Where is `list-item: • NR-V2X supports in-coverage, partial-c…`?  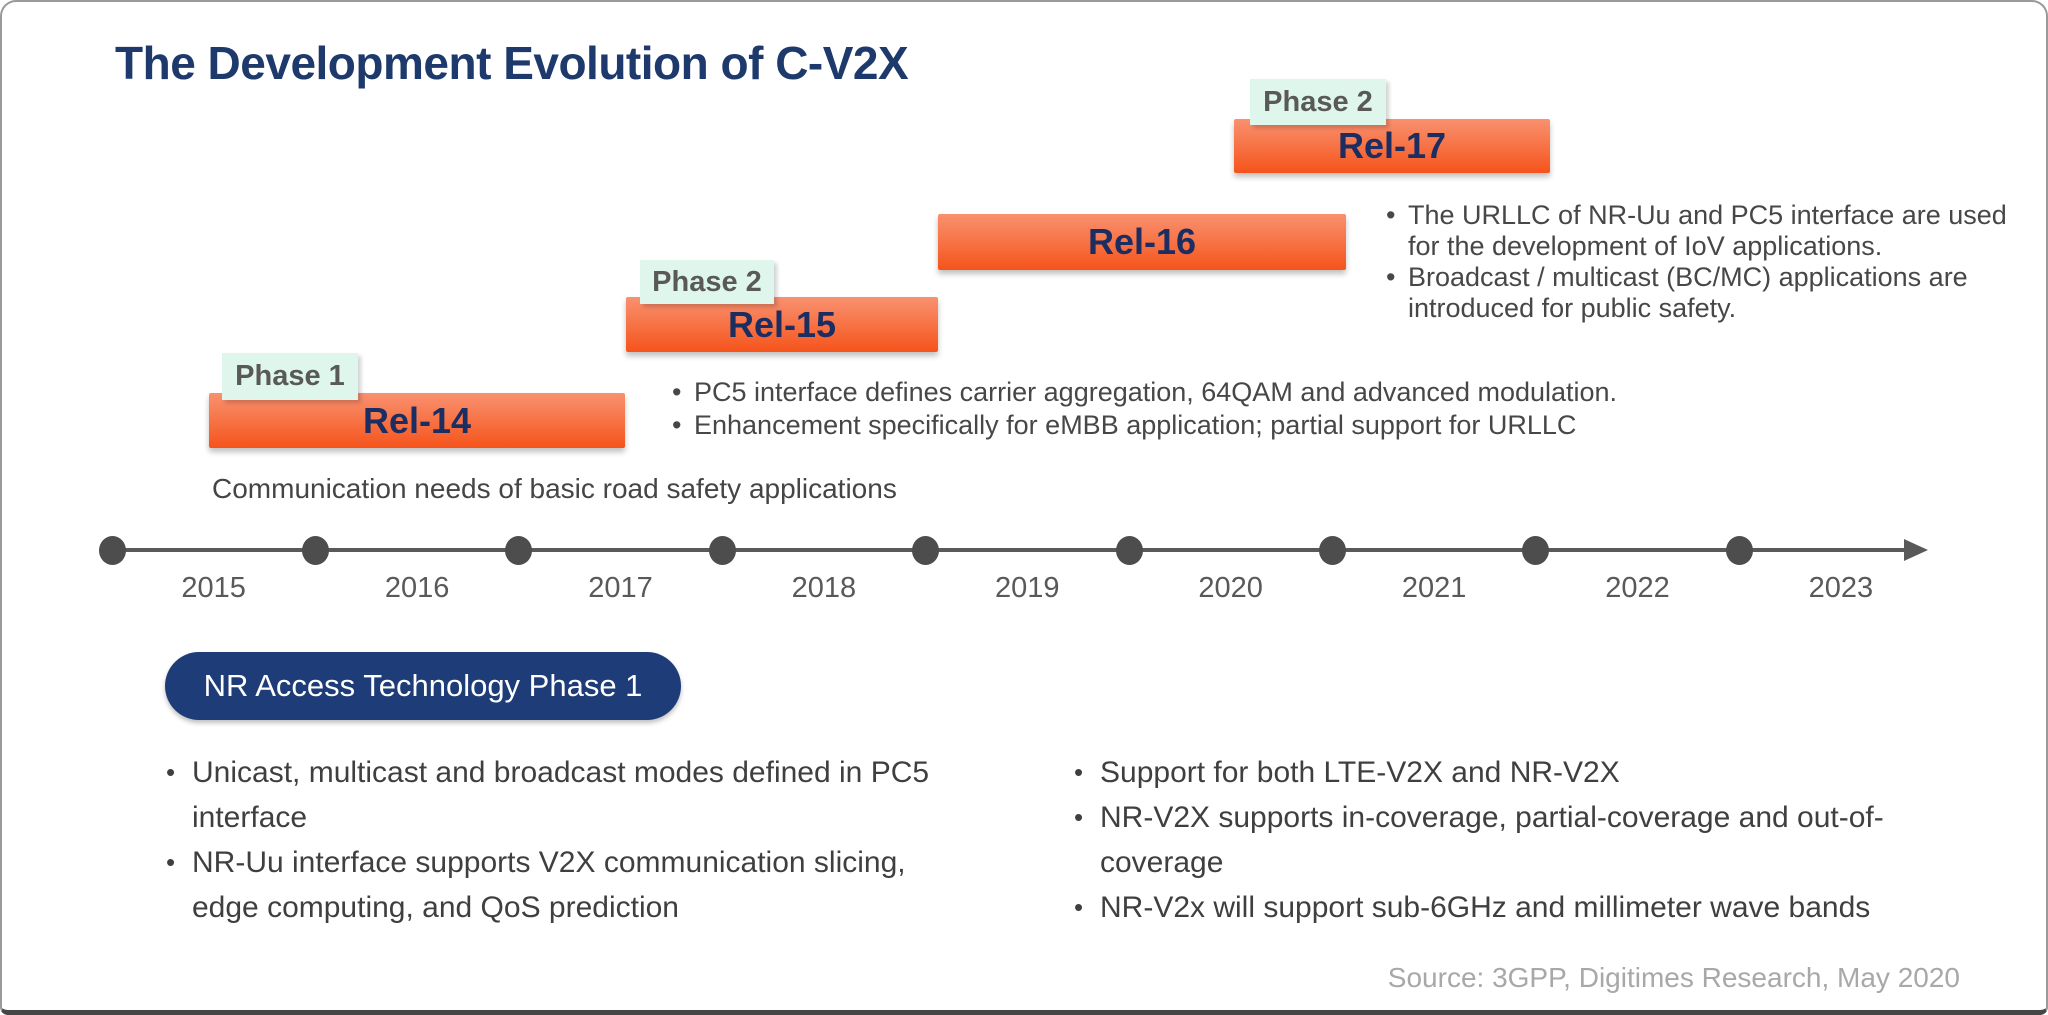
list-item: • NR-V2X supports in-coverage, partial-c… is located at coordinates (1518, 840).